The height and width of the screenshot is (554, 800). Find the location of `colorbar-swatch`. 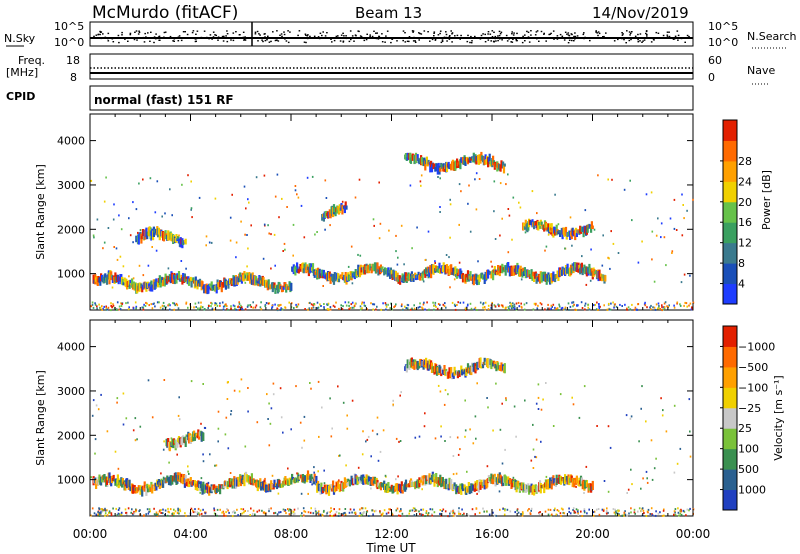

colorbar-swatch is located at coordinates (730, 171).